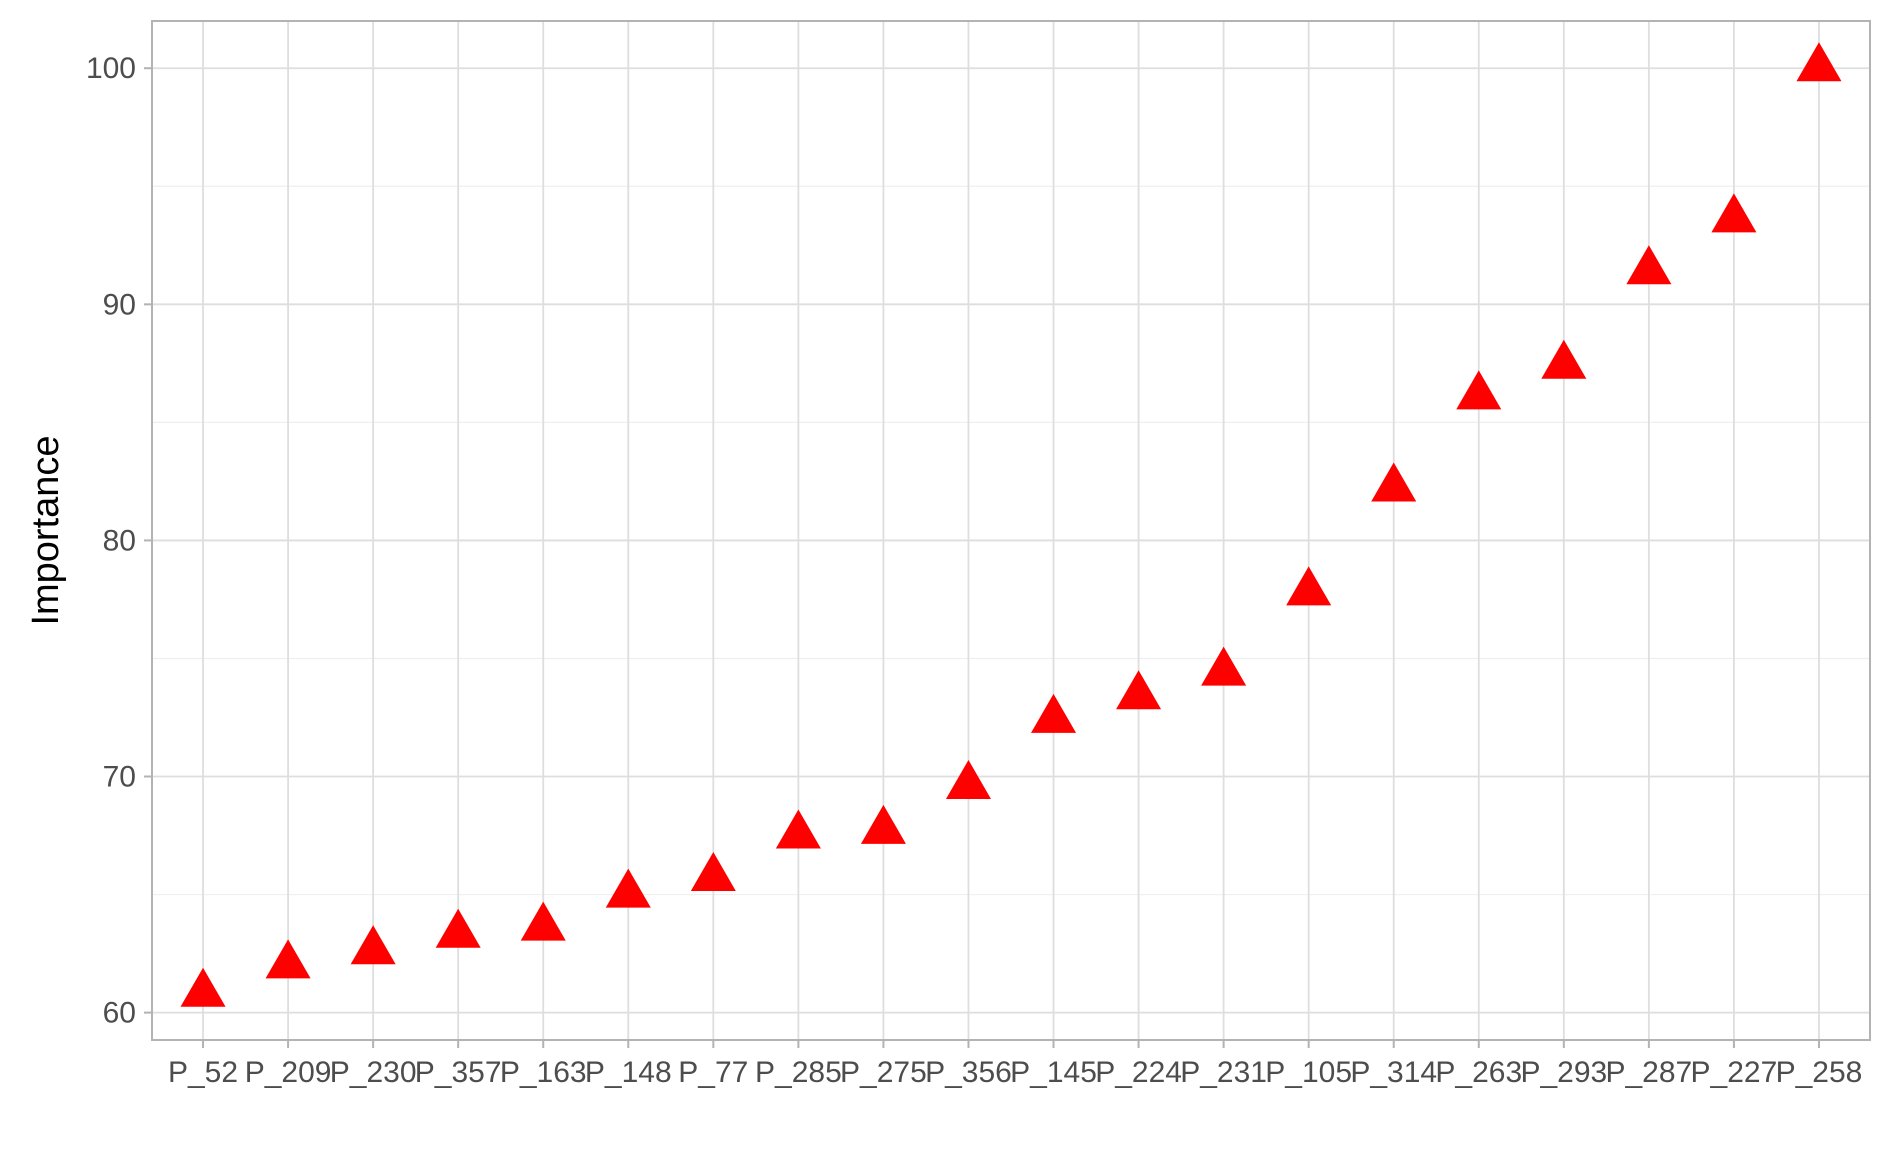  What do you see at coordinates (1563, 1072) in the screenshot?
I see `x-tick-label: P_293` at bounding box center [1563, 1072].